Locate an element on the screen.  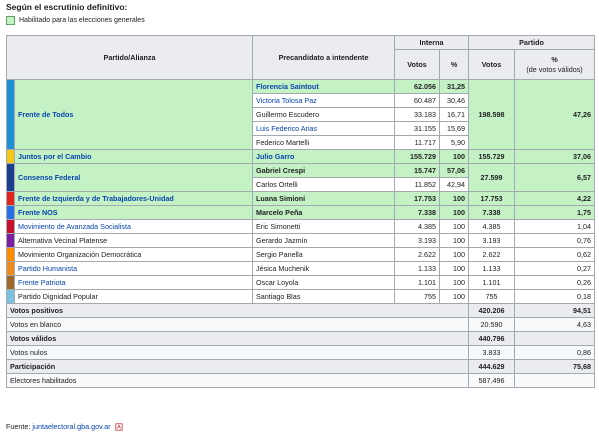
summary-pct is located at coordinates (555, 338).